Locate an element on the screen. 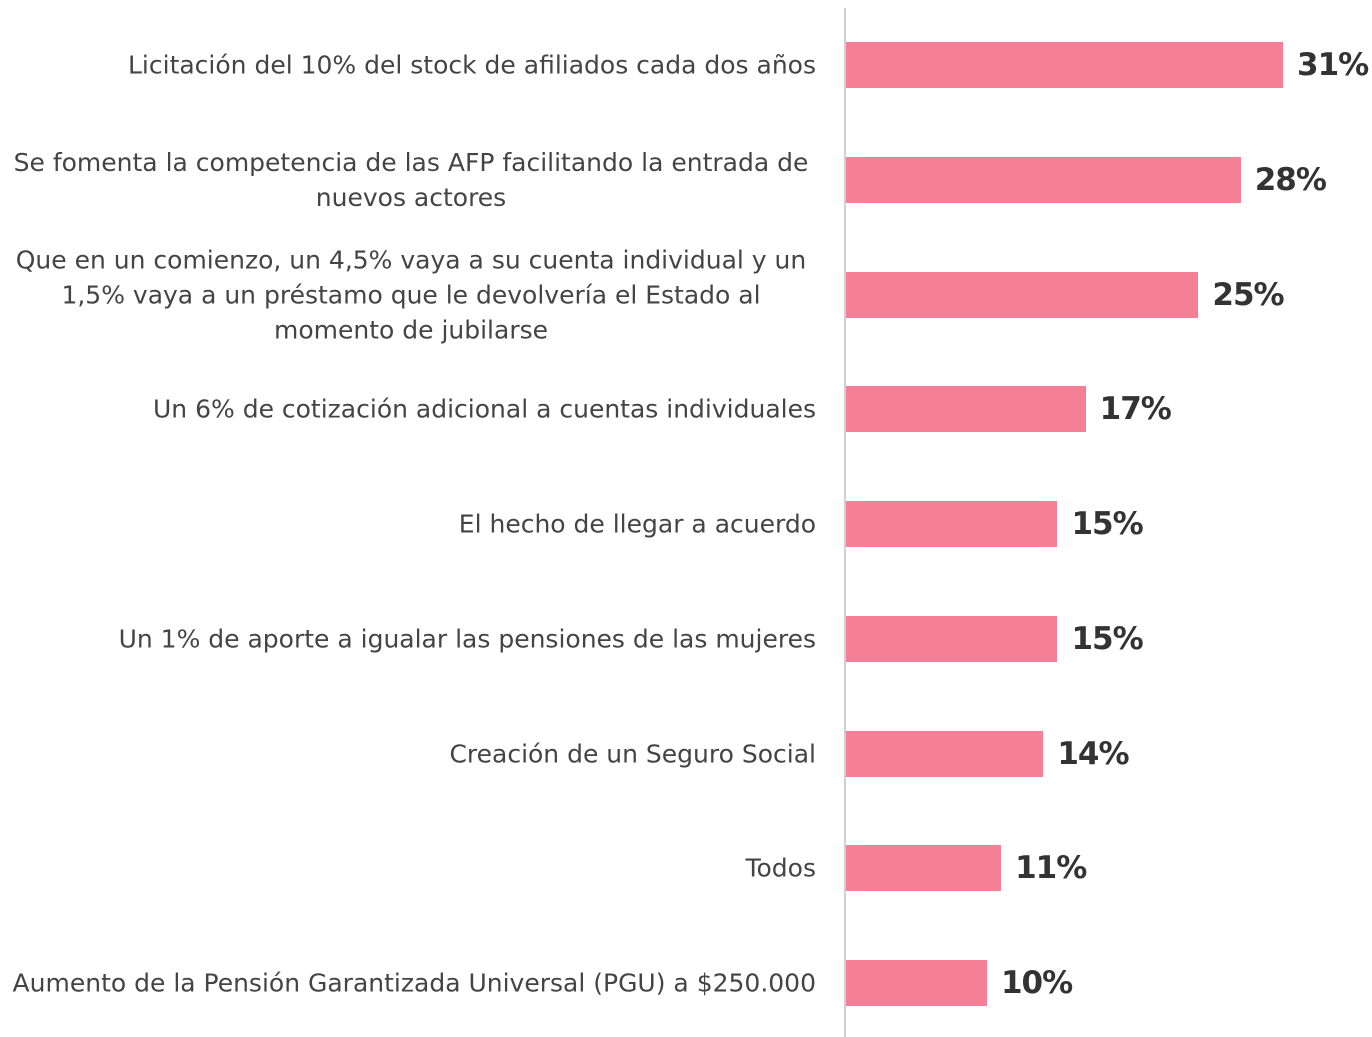 This screenshot has width=1372, height=1037. value-label: 10% is located at coordinates (1036, 983).